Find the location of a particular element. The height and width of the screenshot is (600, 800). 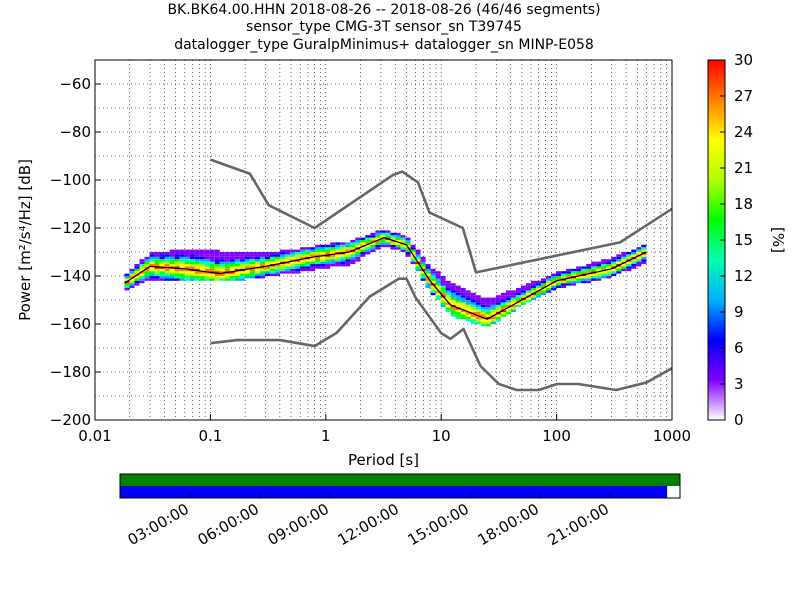

colorbar-tick-label: 27 is located at coordinates (743, 96).